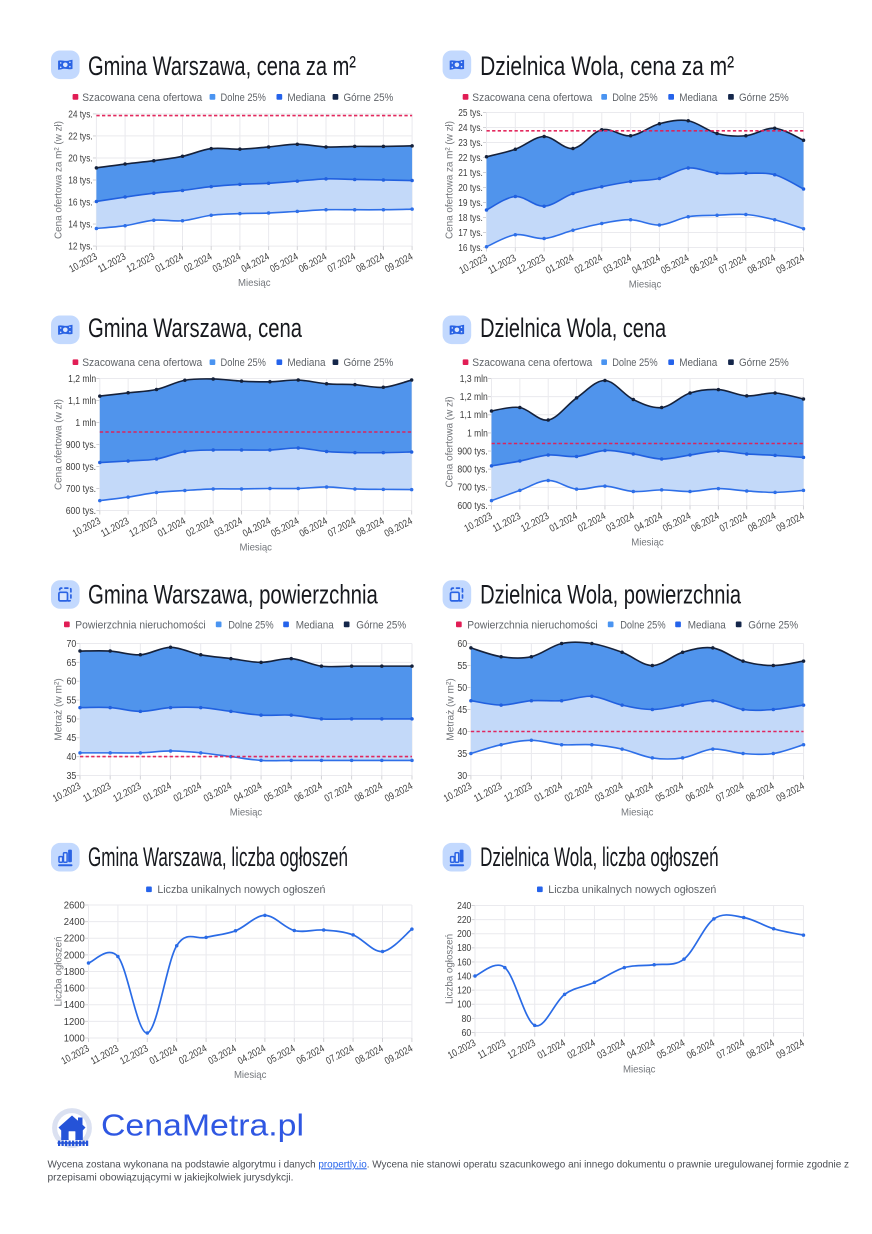 The image size is (872, 1234). I want to click on svg-text: 200, so click(464, 934).